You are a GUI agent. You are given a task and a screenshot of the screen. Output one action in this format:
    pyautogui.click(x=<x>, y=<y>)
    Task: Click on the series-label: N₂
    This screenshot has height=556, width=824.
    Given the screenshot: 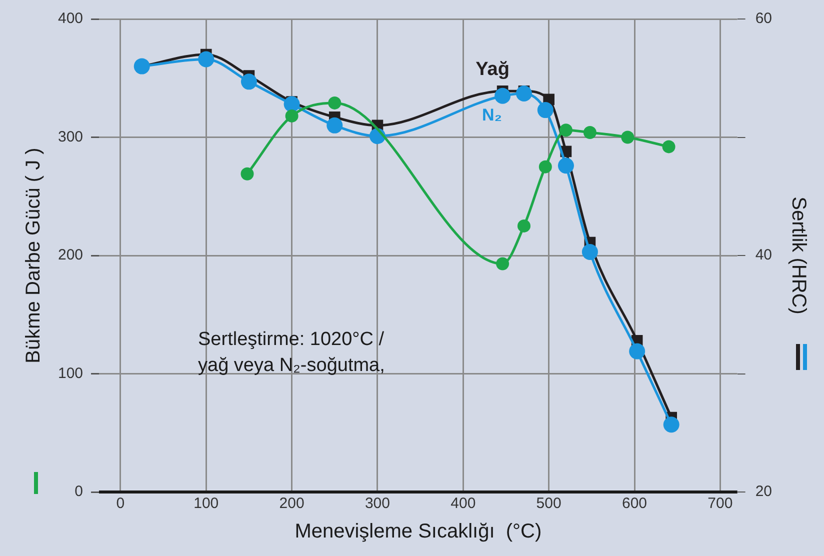 What is the action you would take?
    pyautogui.click(x=492, y=115)
    